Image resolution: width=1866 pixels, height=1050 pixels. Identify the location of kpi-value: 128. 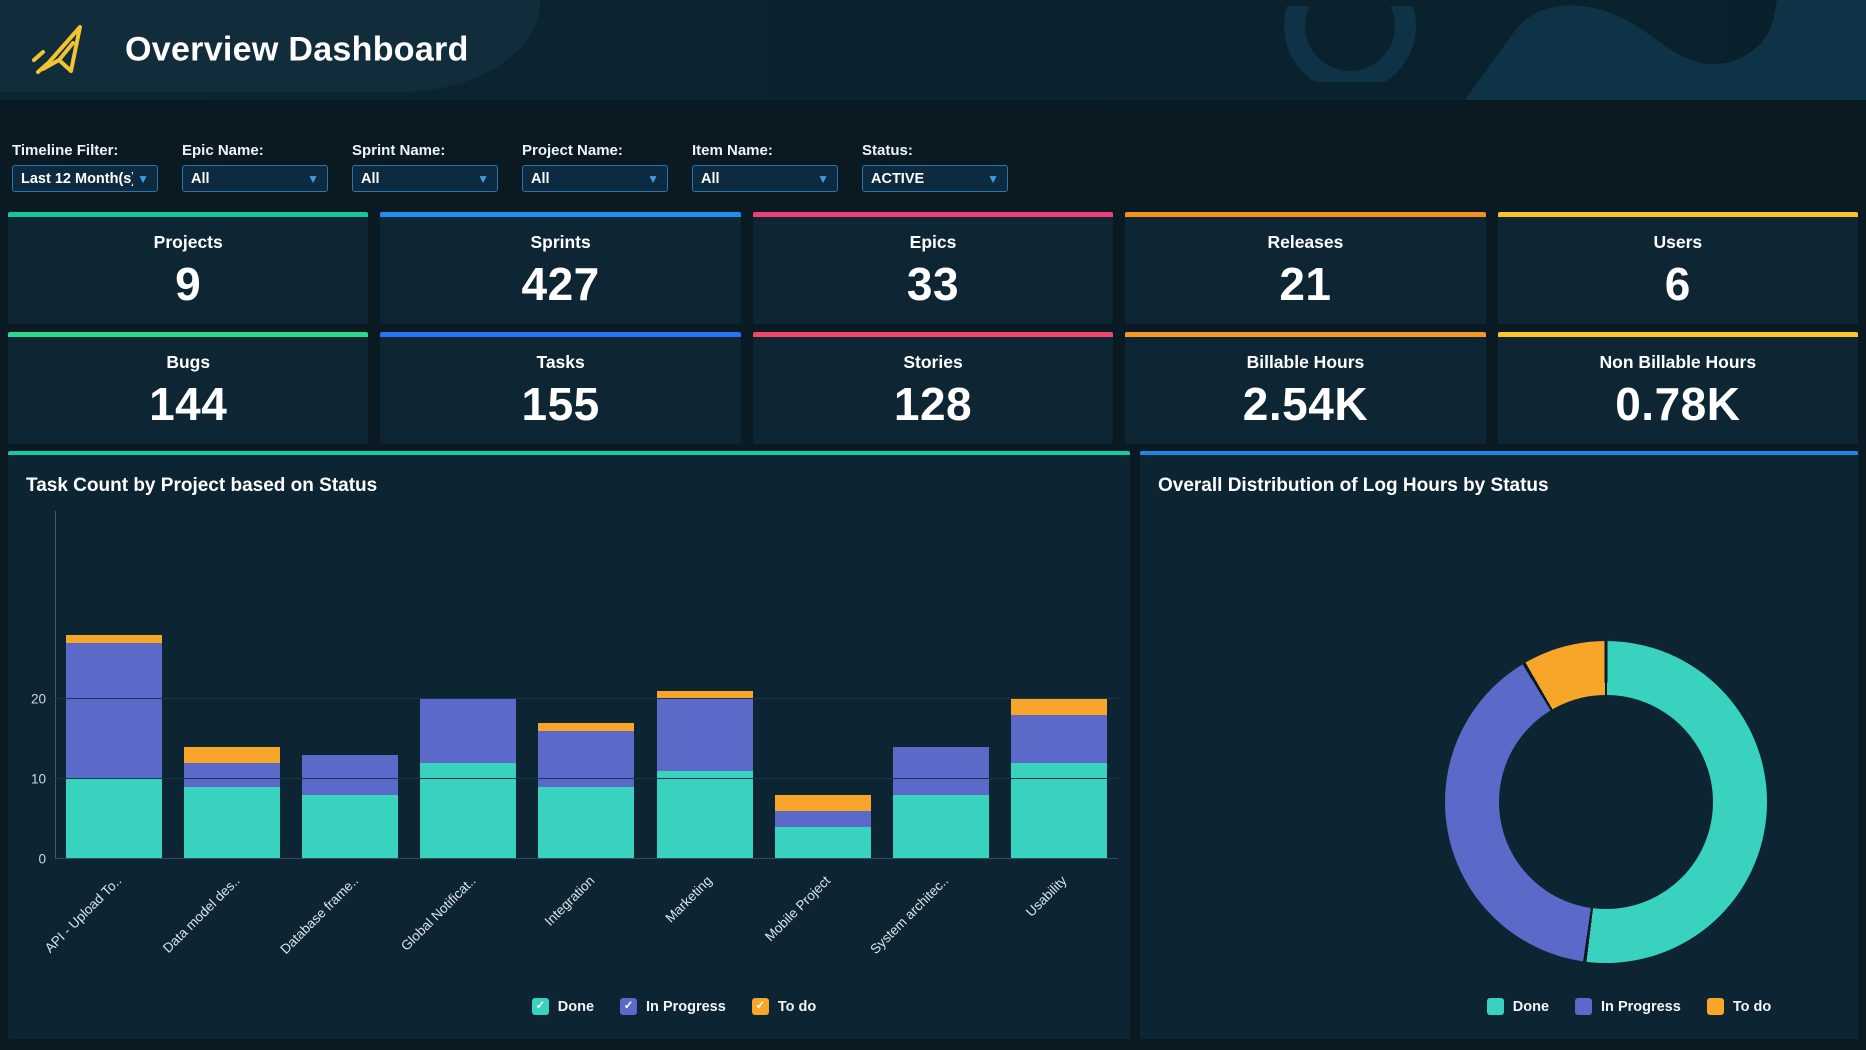
(933, 404).